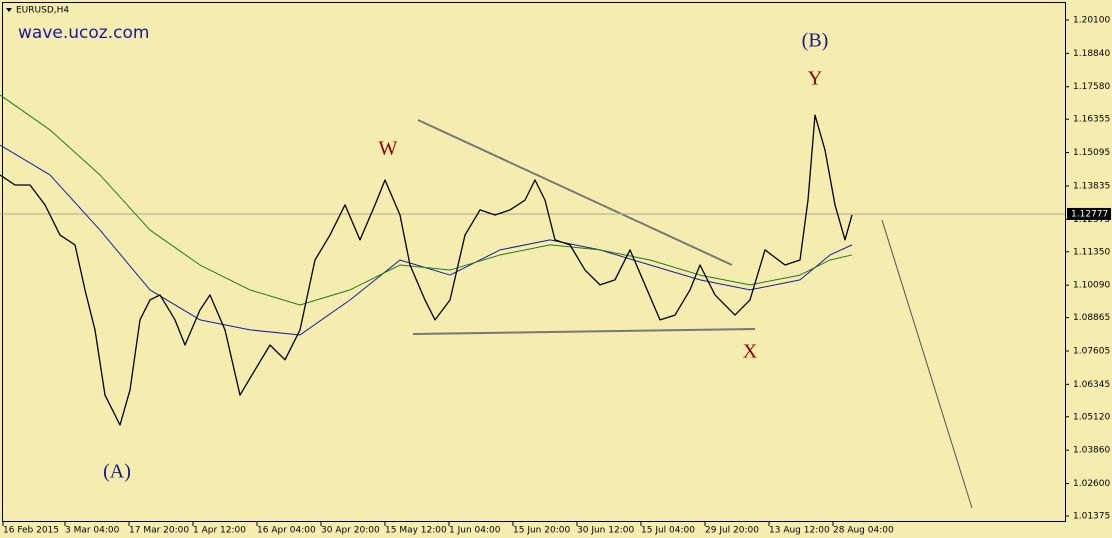  What do you see at coordinates (750, 352) in the screenshot?
I see `wave-label: X` at bounding box center [750, 352].